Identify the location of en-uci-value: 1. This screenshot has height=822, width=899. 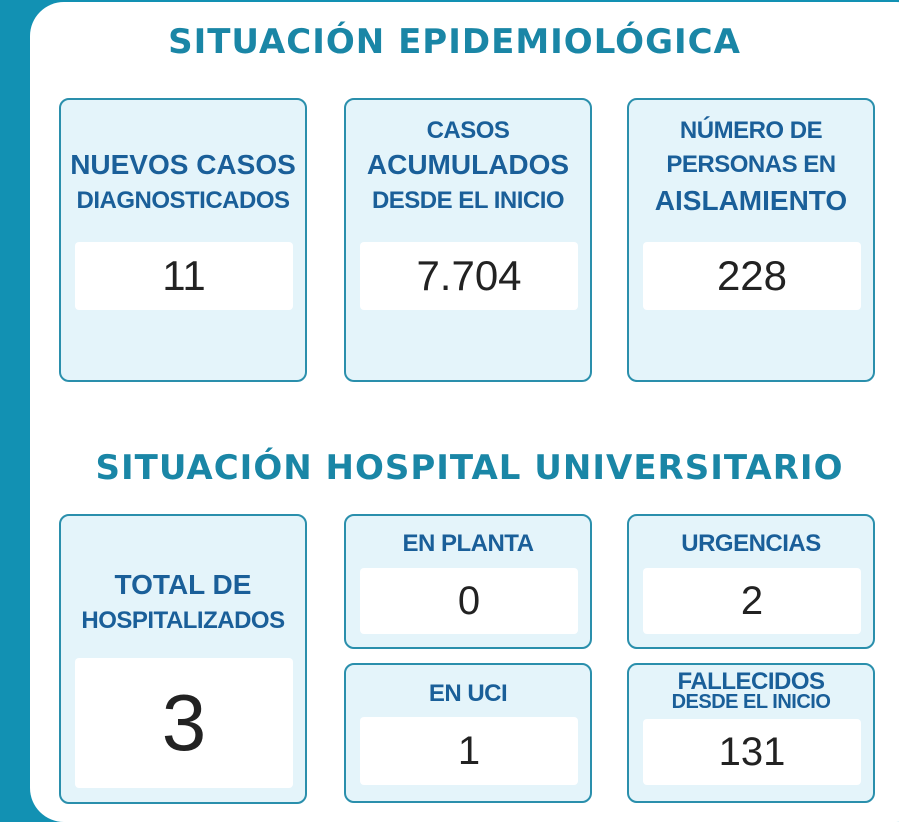
(469, 751).